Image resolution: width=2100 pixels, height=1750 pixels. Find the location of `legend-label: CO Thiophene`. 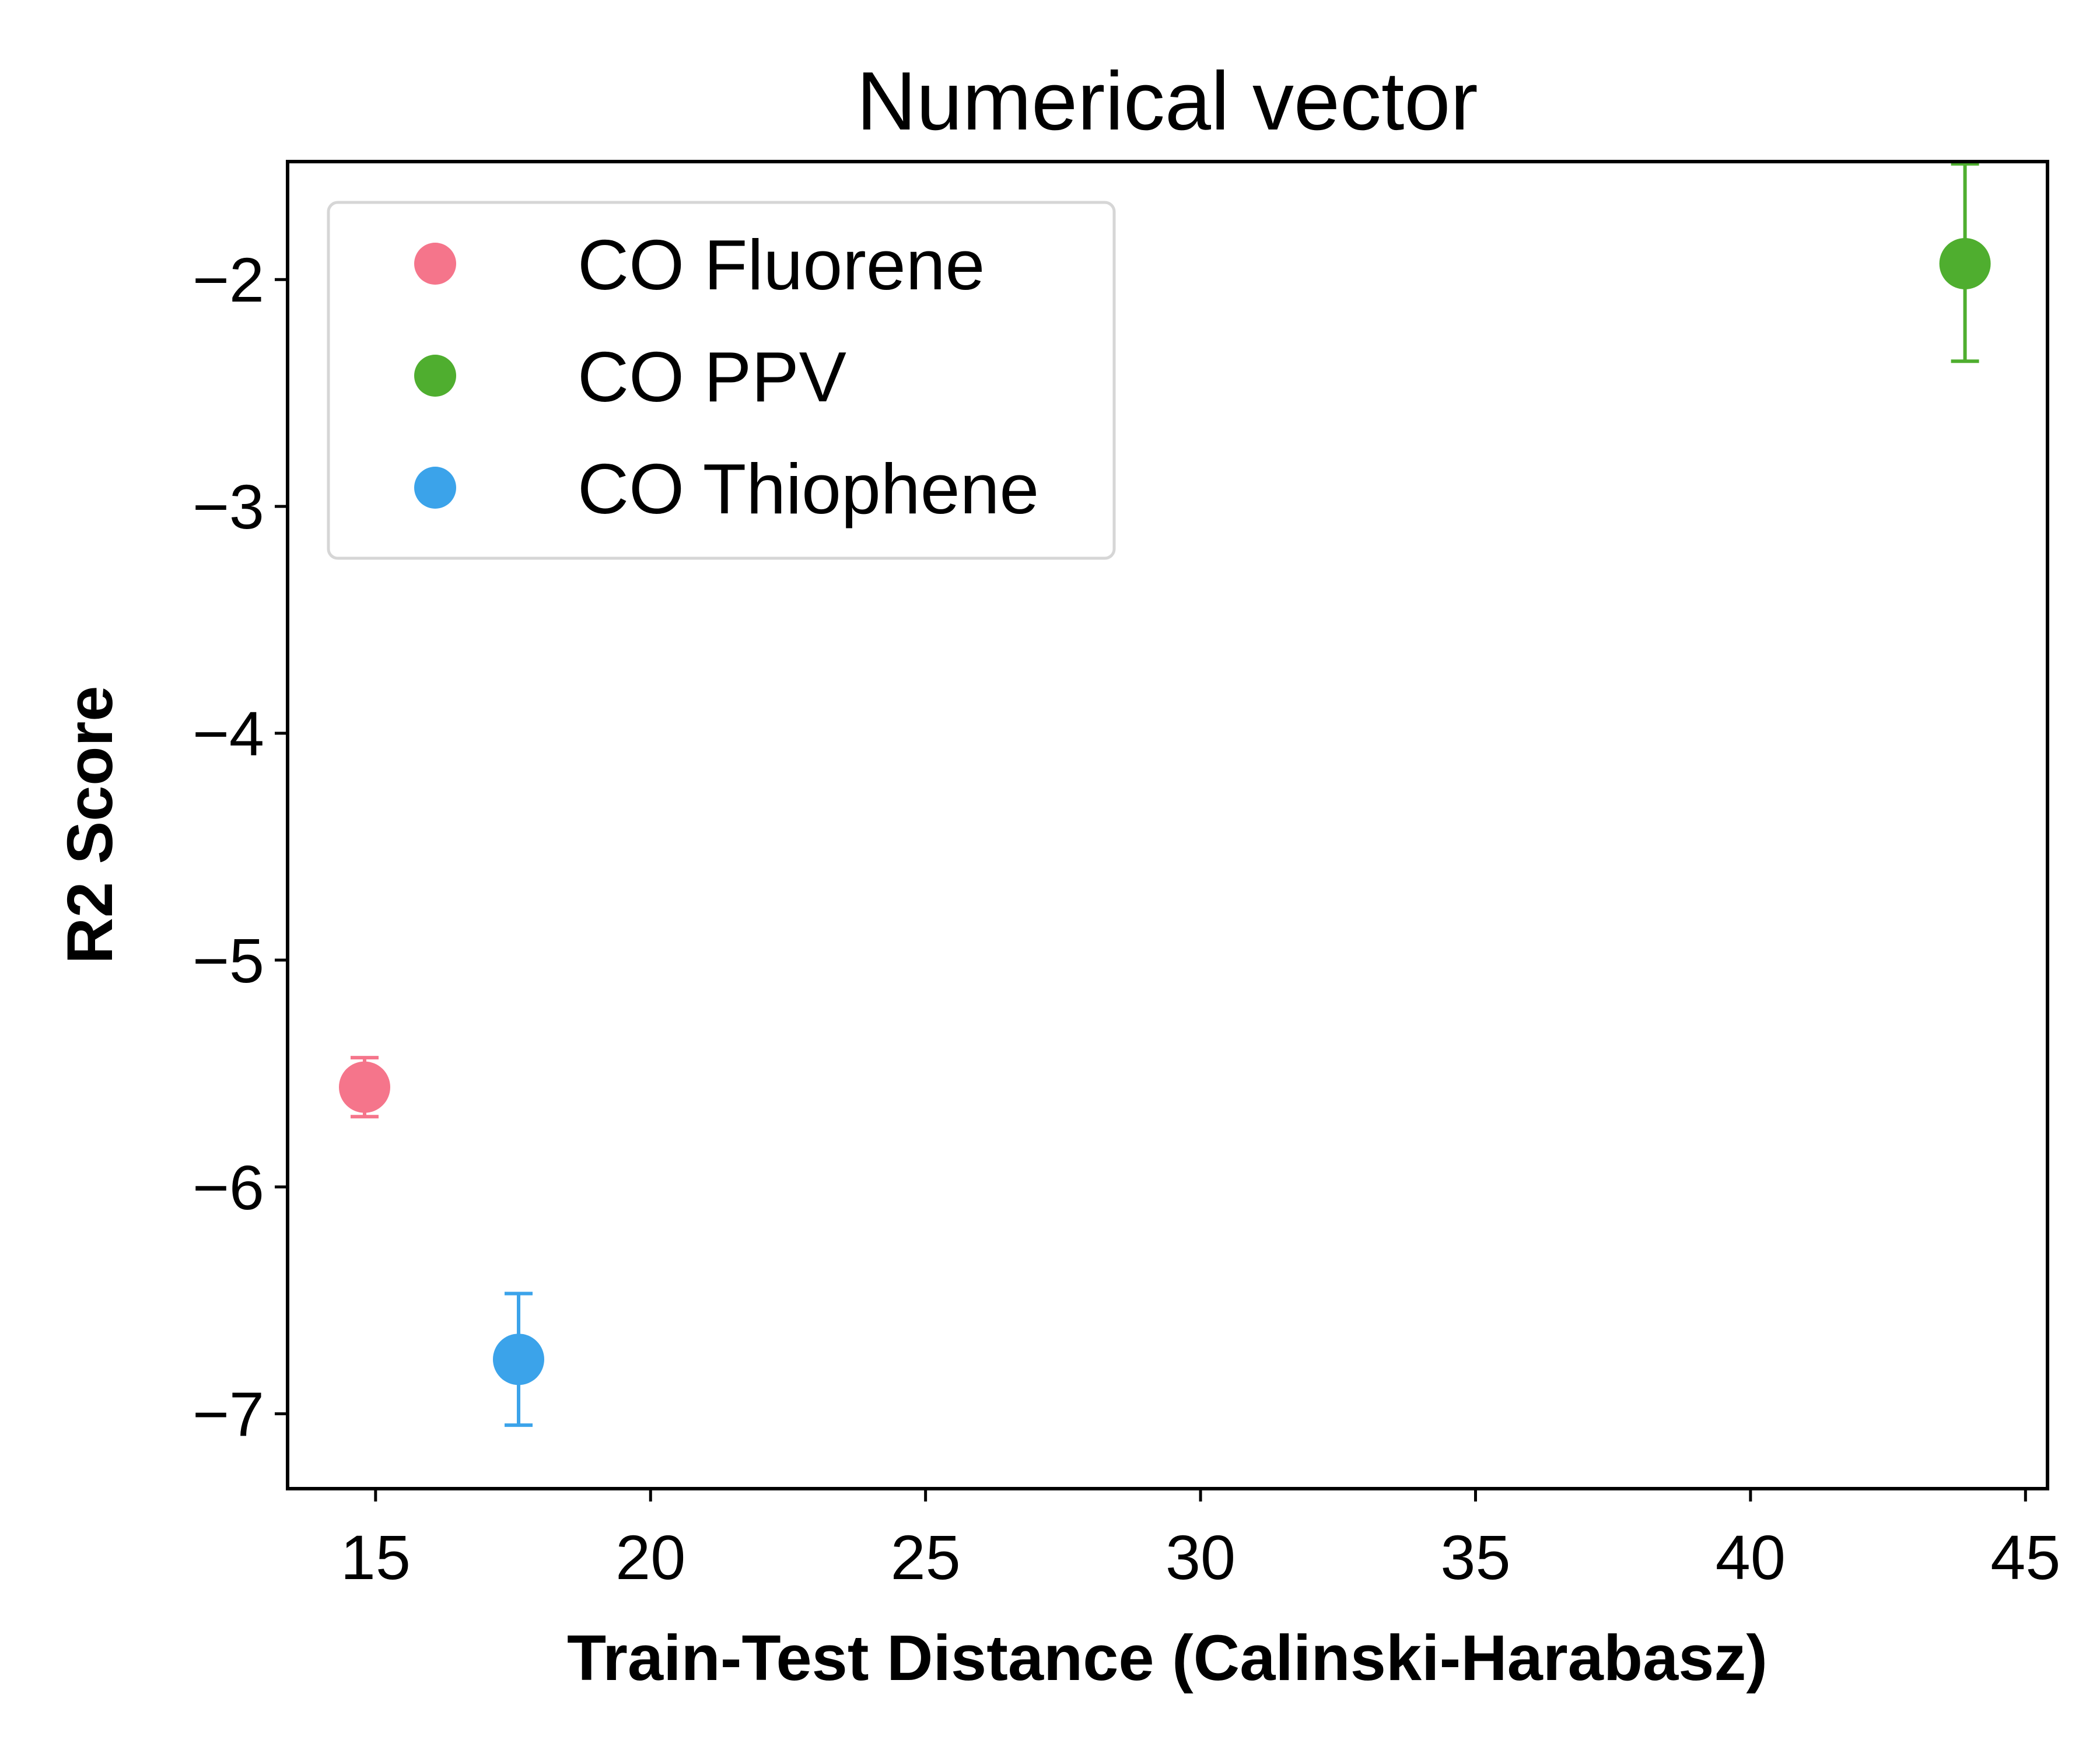

legend-label: CO Thiophene is located at coordinates (808, 488).